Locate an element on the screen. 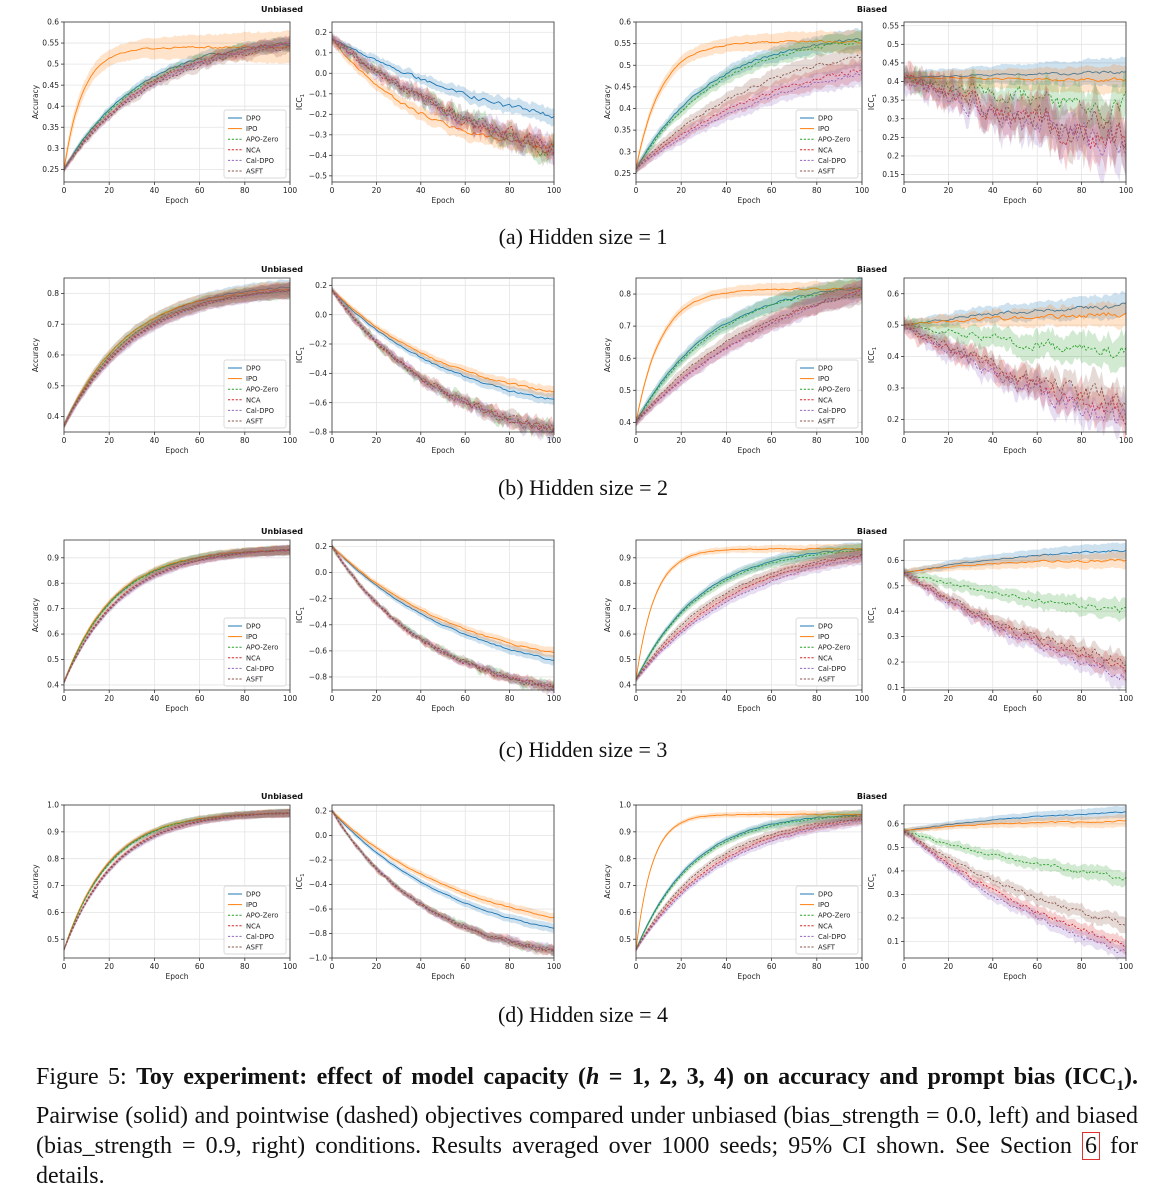 Image resolution: width=1166 pixels, height=1200 pixels. x-axis-label: Epoch is located at coordinates (177, 450).